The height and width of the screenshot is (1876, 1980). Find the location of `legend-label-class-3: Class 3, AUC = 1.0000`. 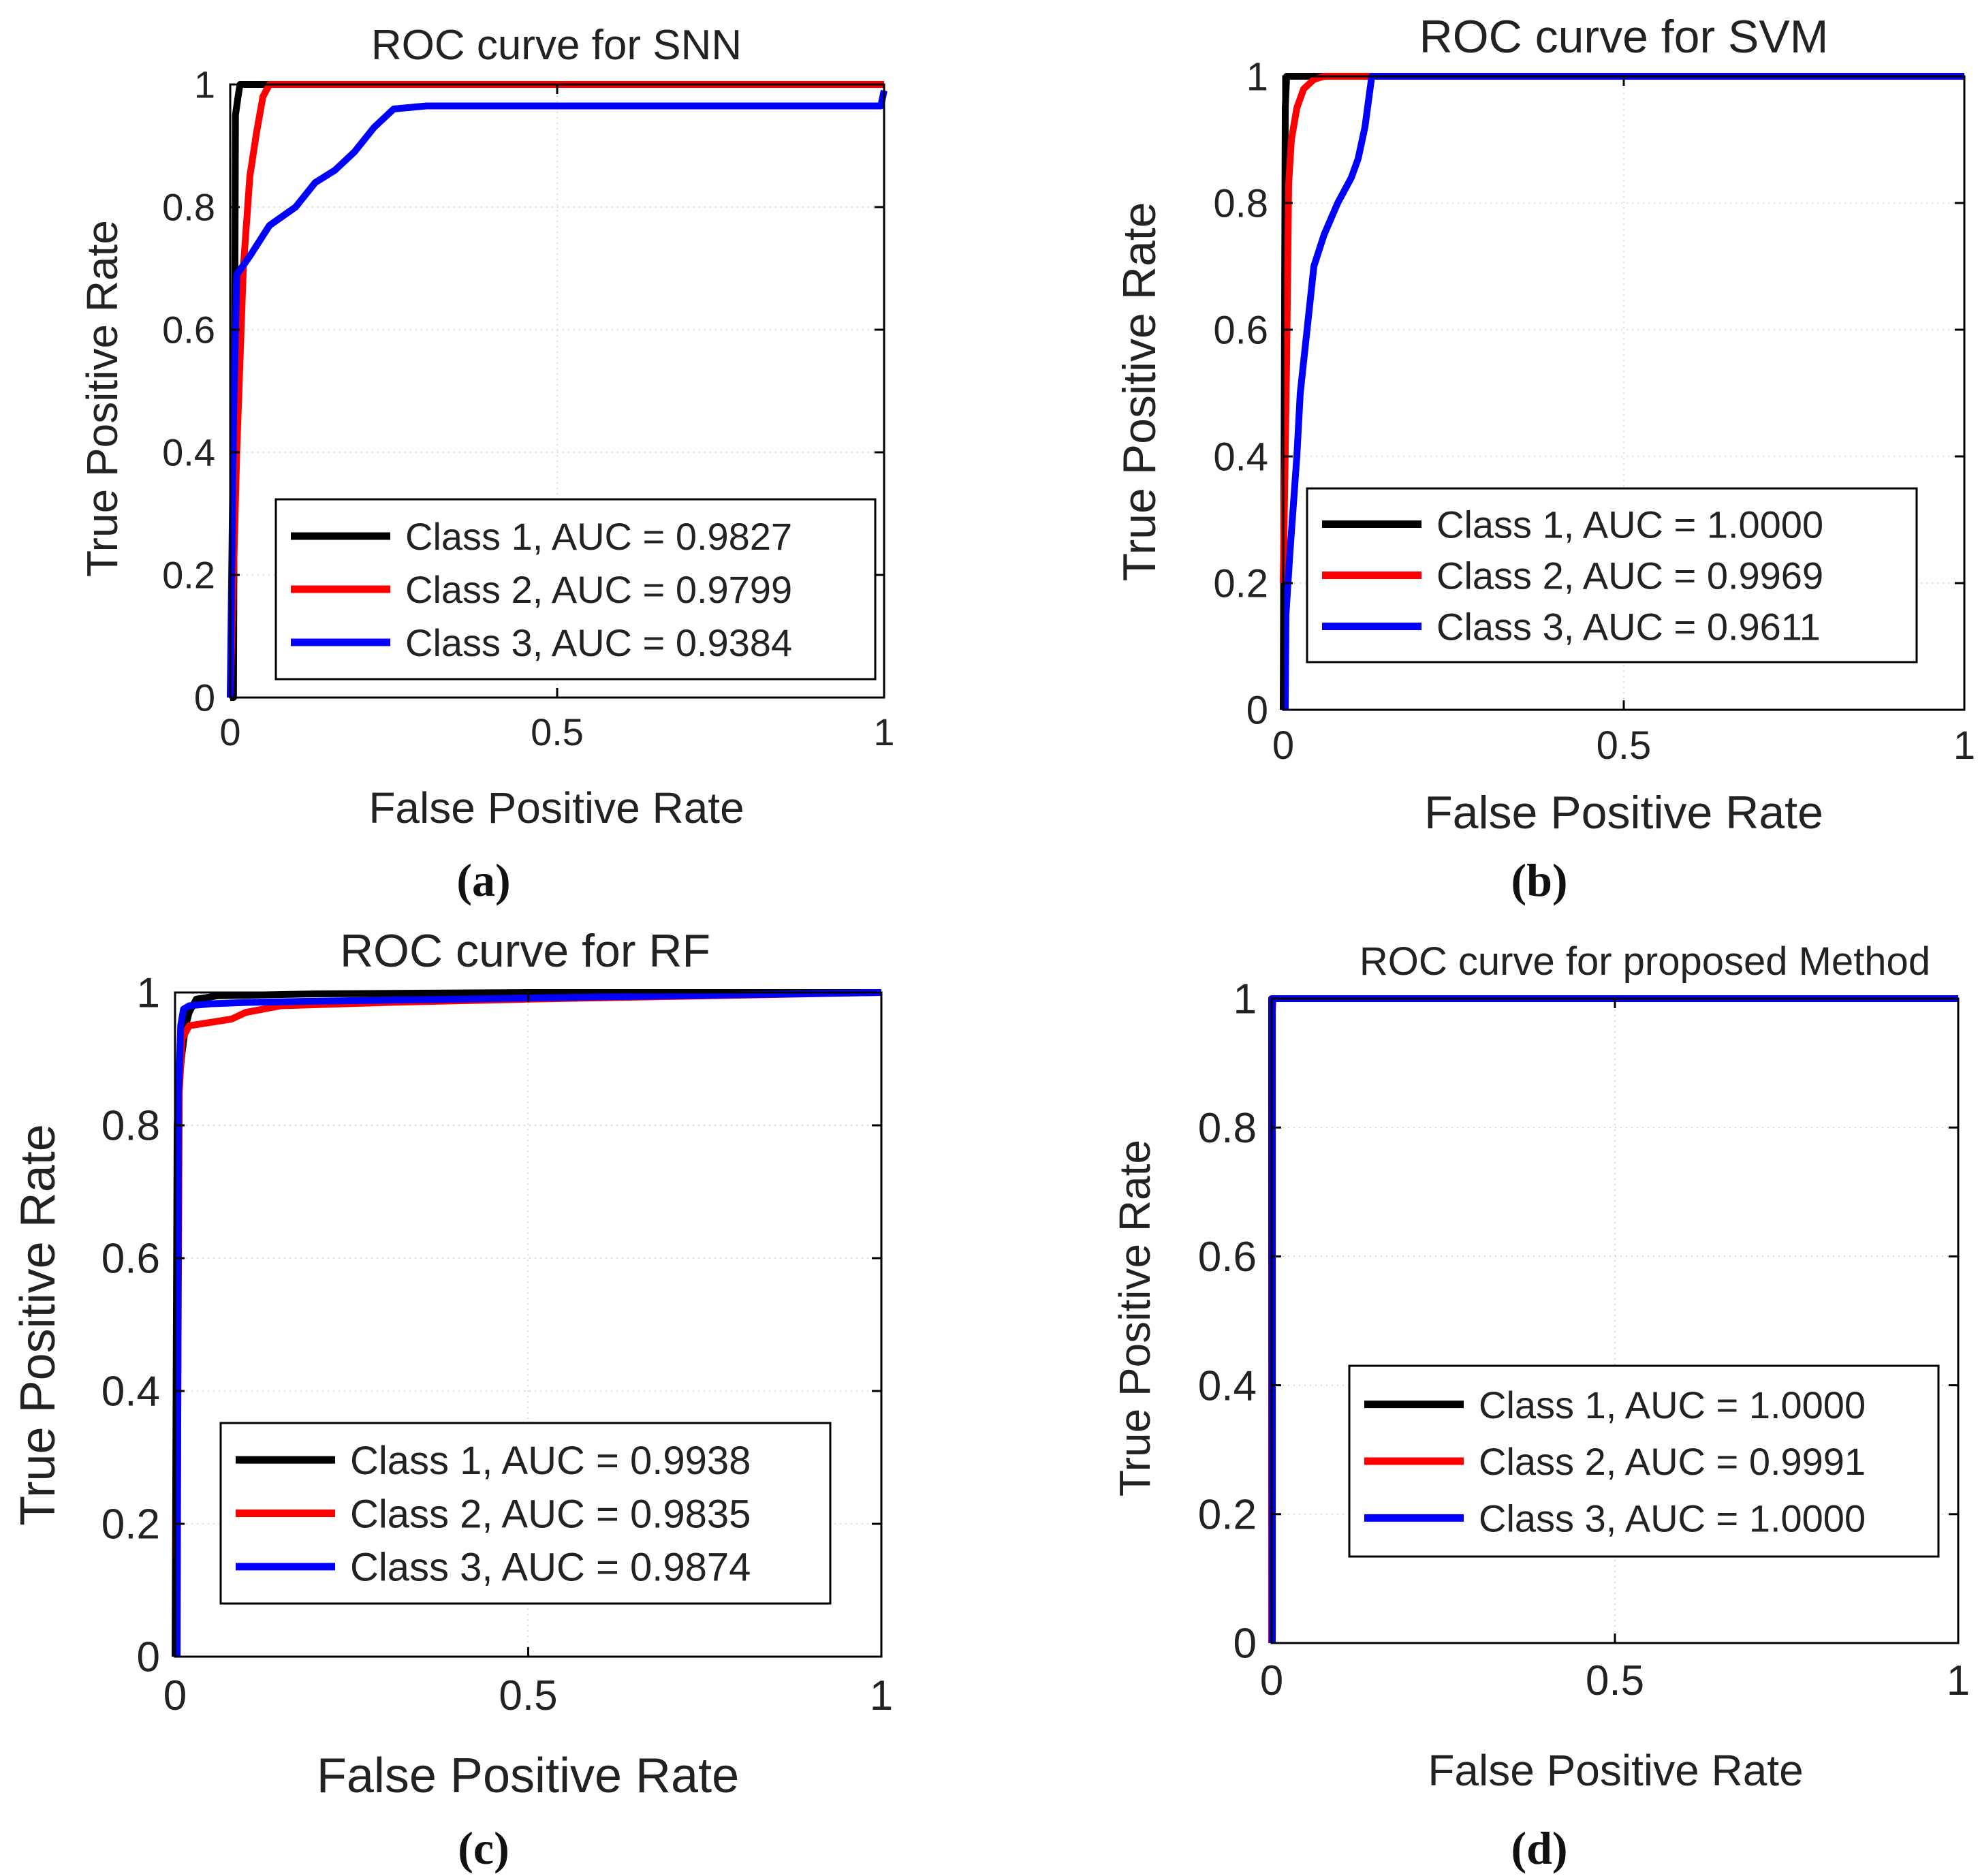

legend-label-class-3: Class 3, AUC = 1.0000 is located at coordinates (1672, 1518).